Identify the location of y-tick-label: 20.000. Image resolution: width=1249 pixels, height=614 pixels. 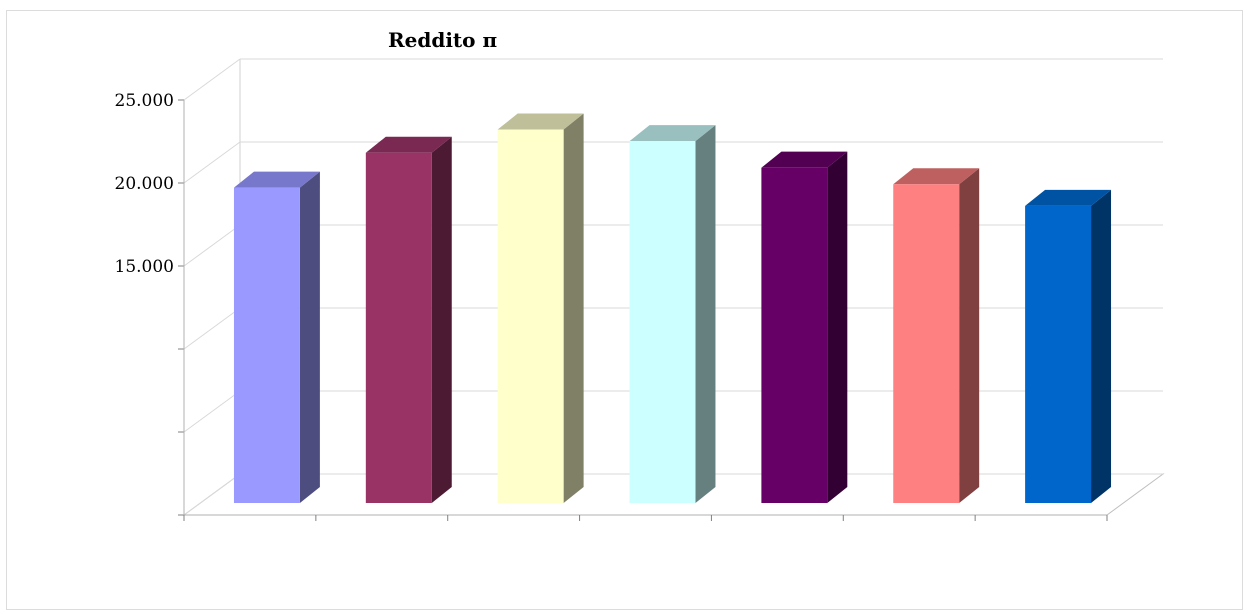
(144, 184).